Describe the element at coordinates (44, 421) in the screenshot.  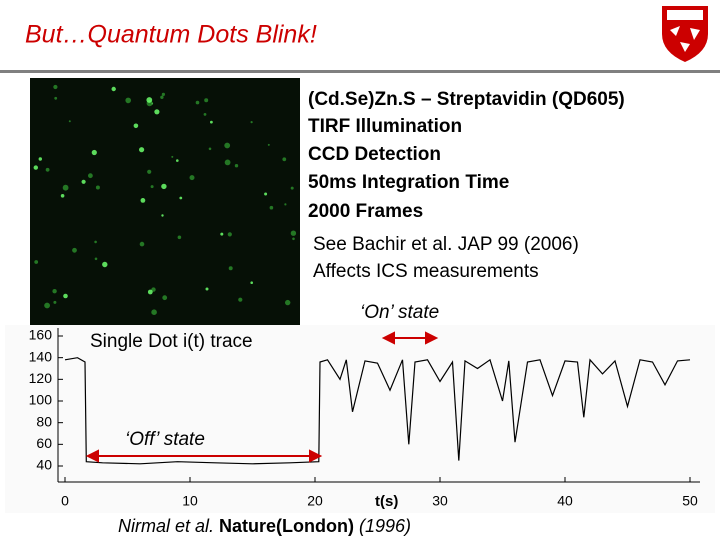
I see `y-tick-label: 80` at that location.